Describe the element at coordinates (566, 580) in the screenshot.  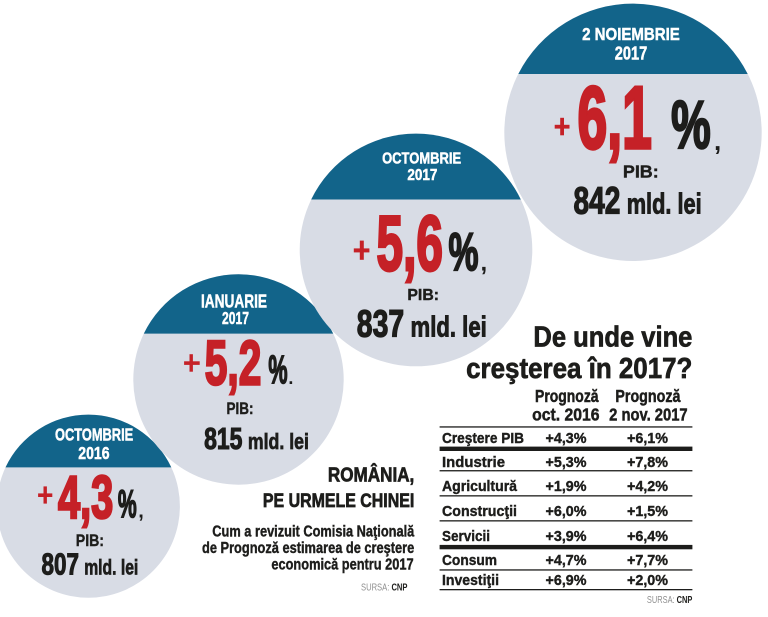
I see `svg-text: +6,9%` at that location.